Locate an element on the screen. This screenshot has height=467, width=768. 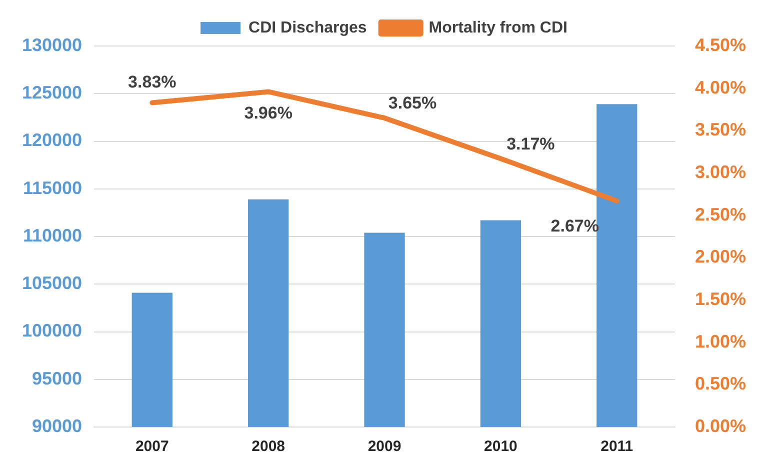
y-tick-label: 115000 is located at coordinates (52, 188).